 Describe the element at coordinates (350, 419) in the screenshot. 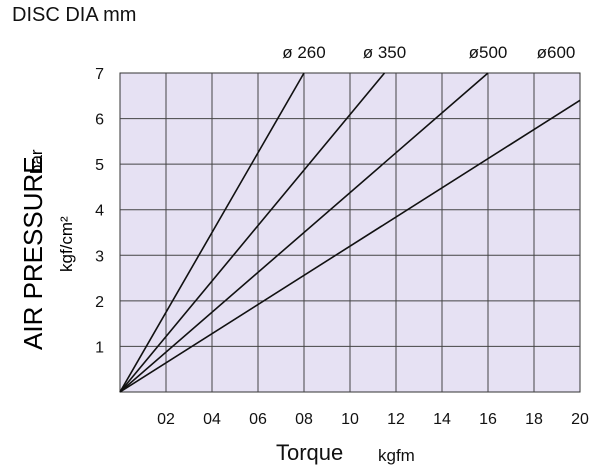

I see `x-tick-label: 10` at that location.